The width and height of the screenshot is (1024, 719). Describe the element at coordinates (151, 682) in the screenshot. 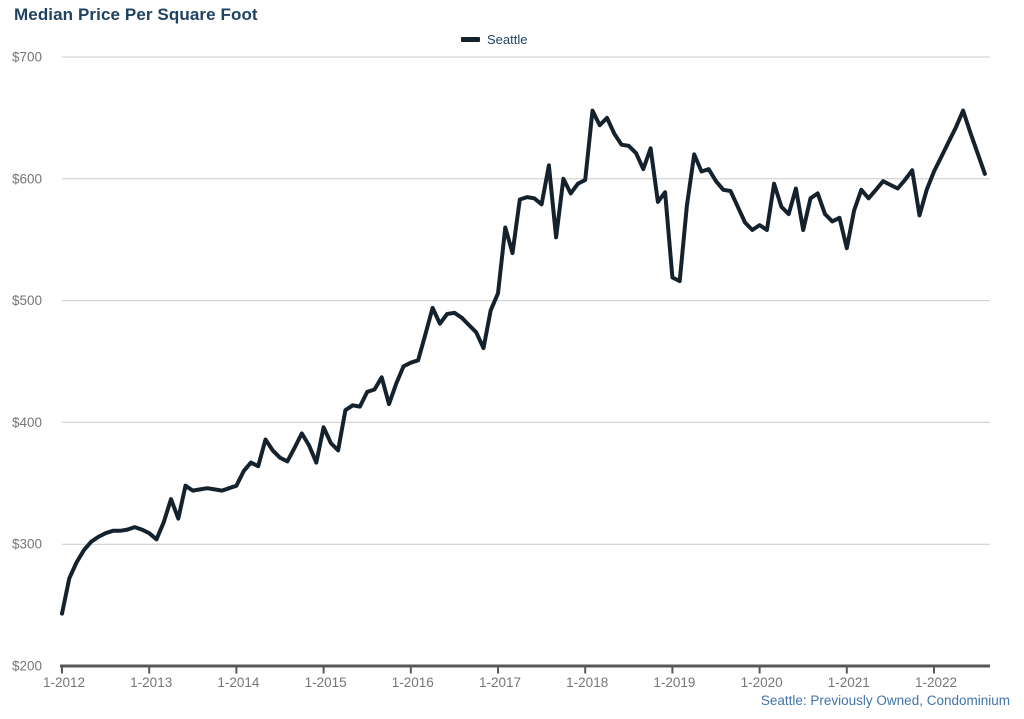

I see `x-axis-tick-label: 1-2013` at that location.